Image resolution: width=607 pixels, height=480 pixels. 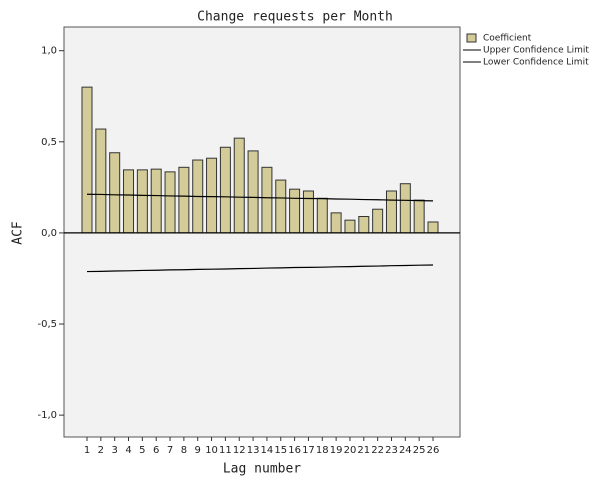 What do you see at coordinates (433, 450) in the screenshot?
I see `x-tick-label: 26` at bounding box center [433, 450].